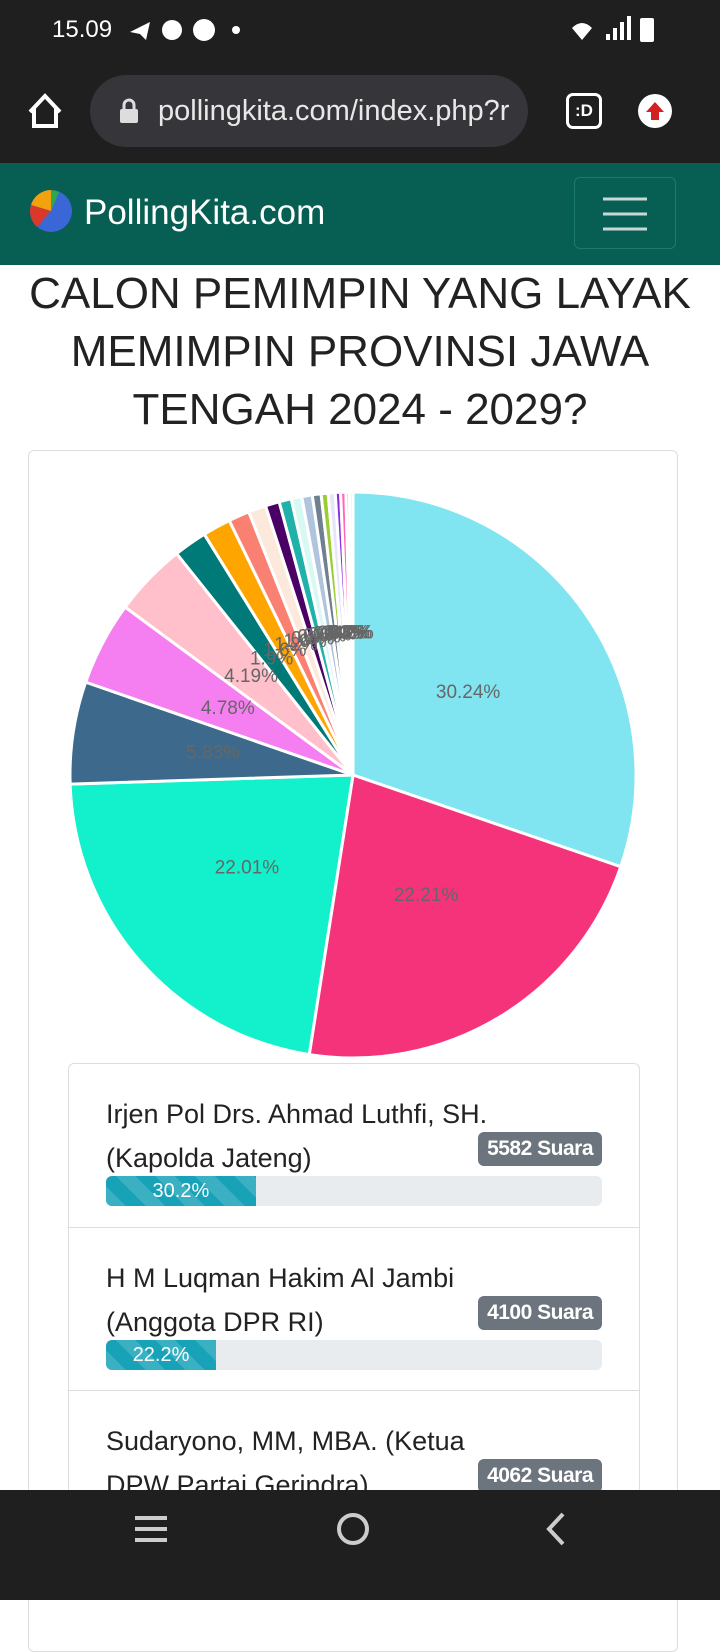  I want to click on slice-label: 4.19%, so click(251, 676).